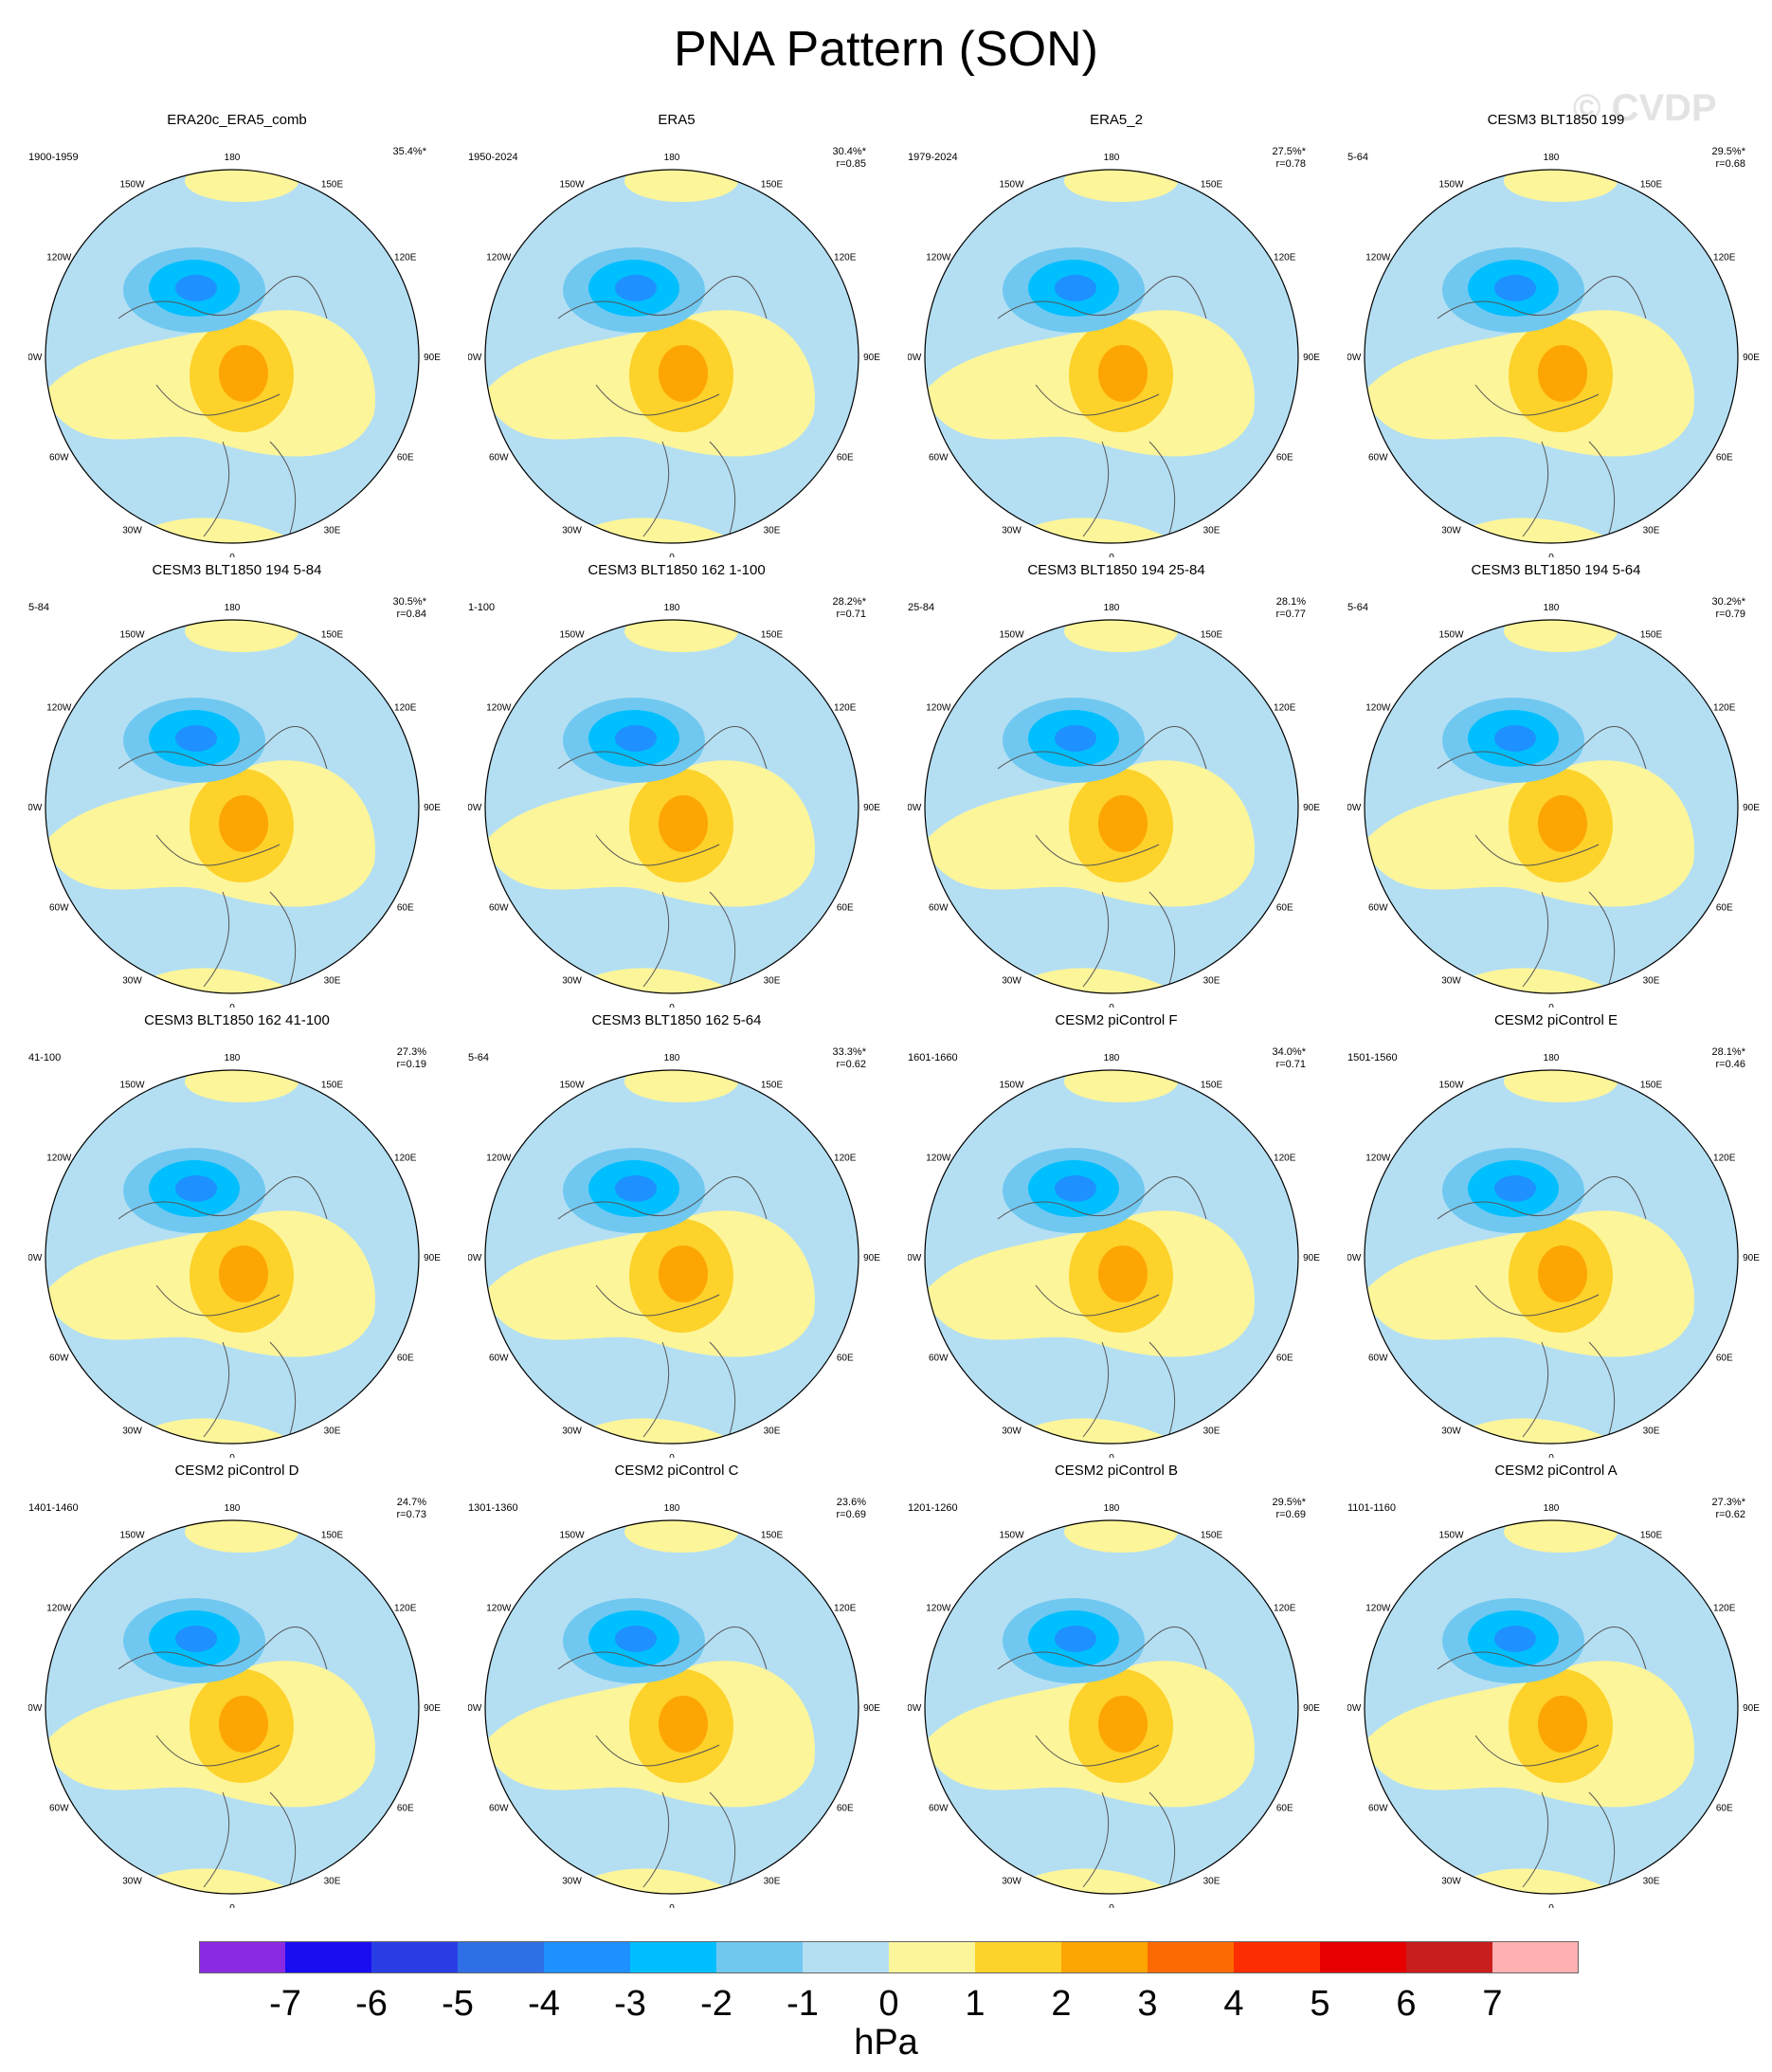  I want to click on pattern-correlation: r=0.69, so click(851, 1514).